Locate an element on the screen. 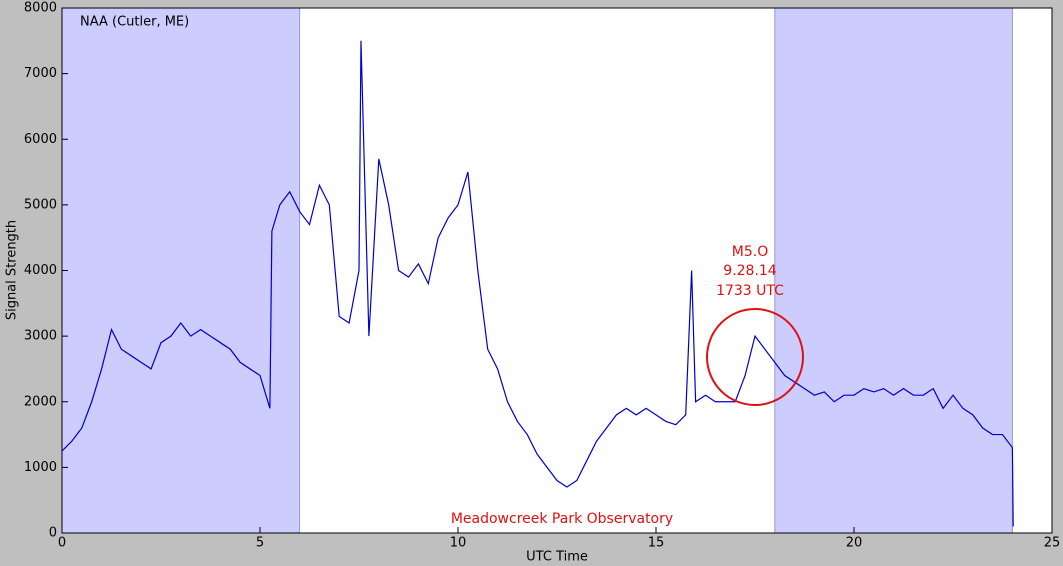  highlight-circle is located at coordinates (755, 357).